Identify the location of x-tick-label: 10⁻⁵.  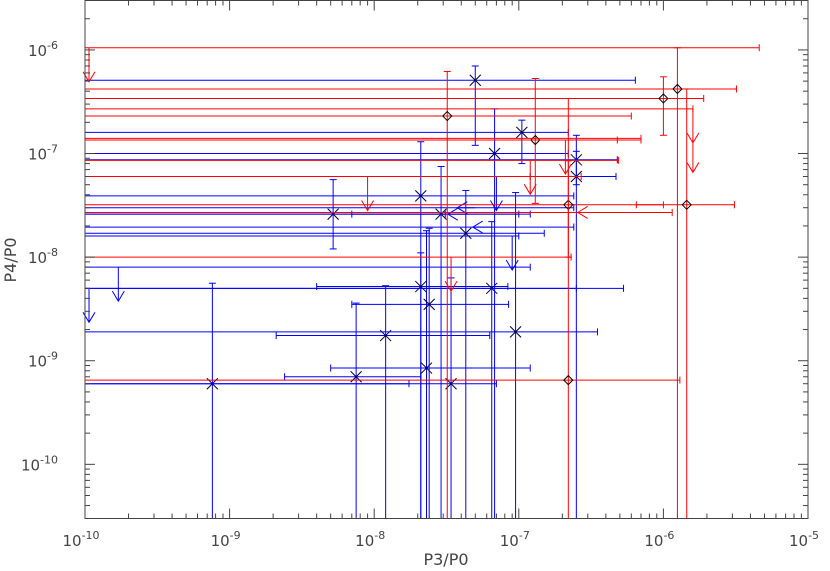
(804, 539).